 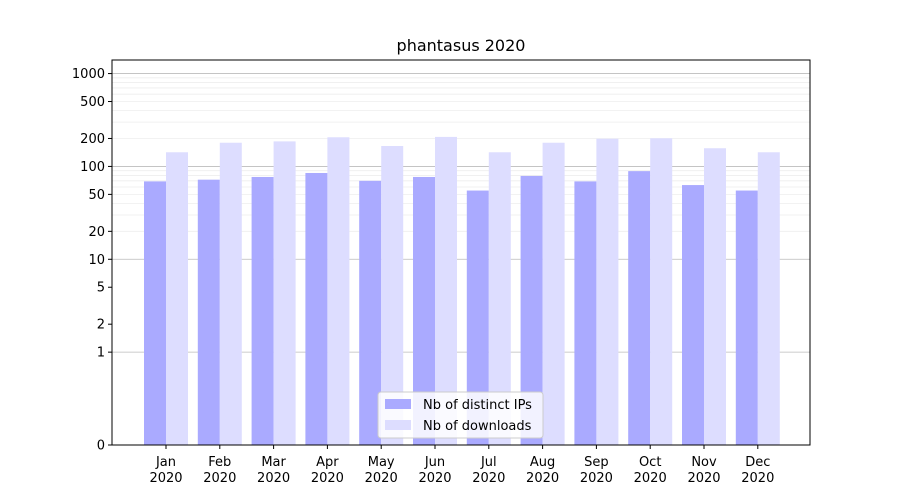 I want to click on y-tick-label: 10, so click(x=96, y=260).